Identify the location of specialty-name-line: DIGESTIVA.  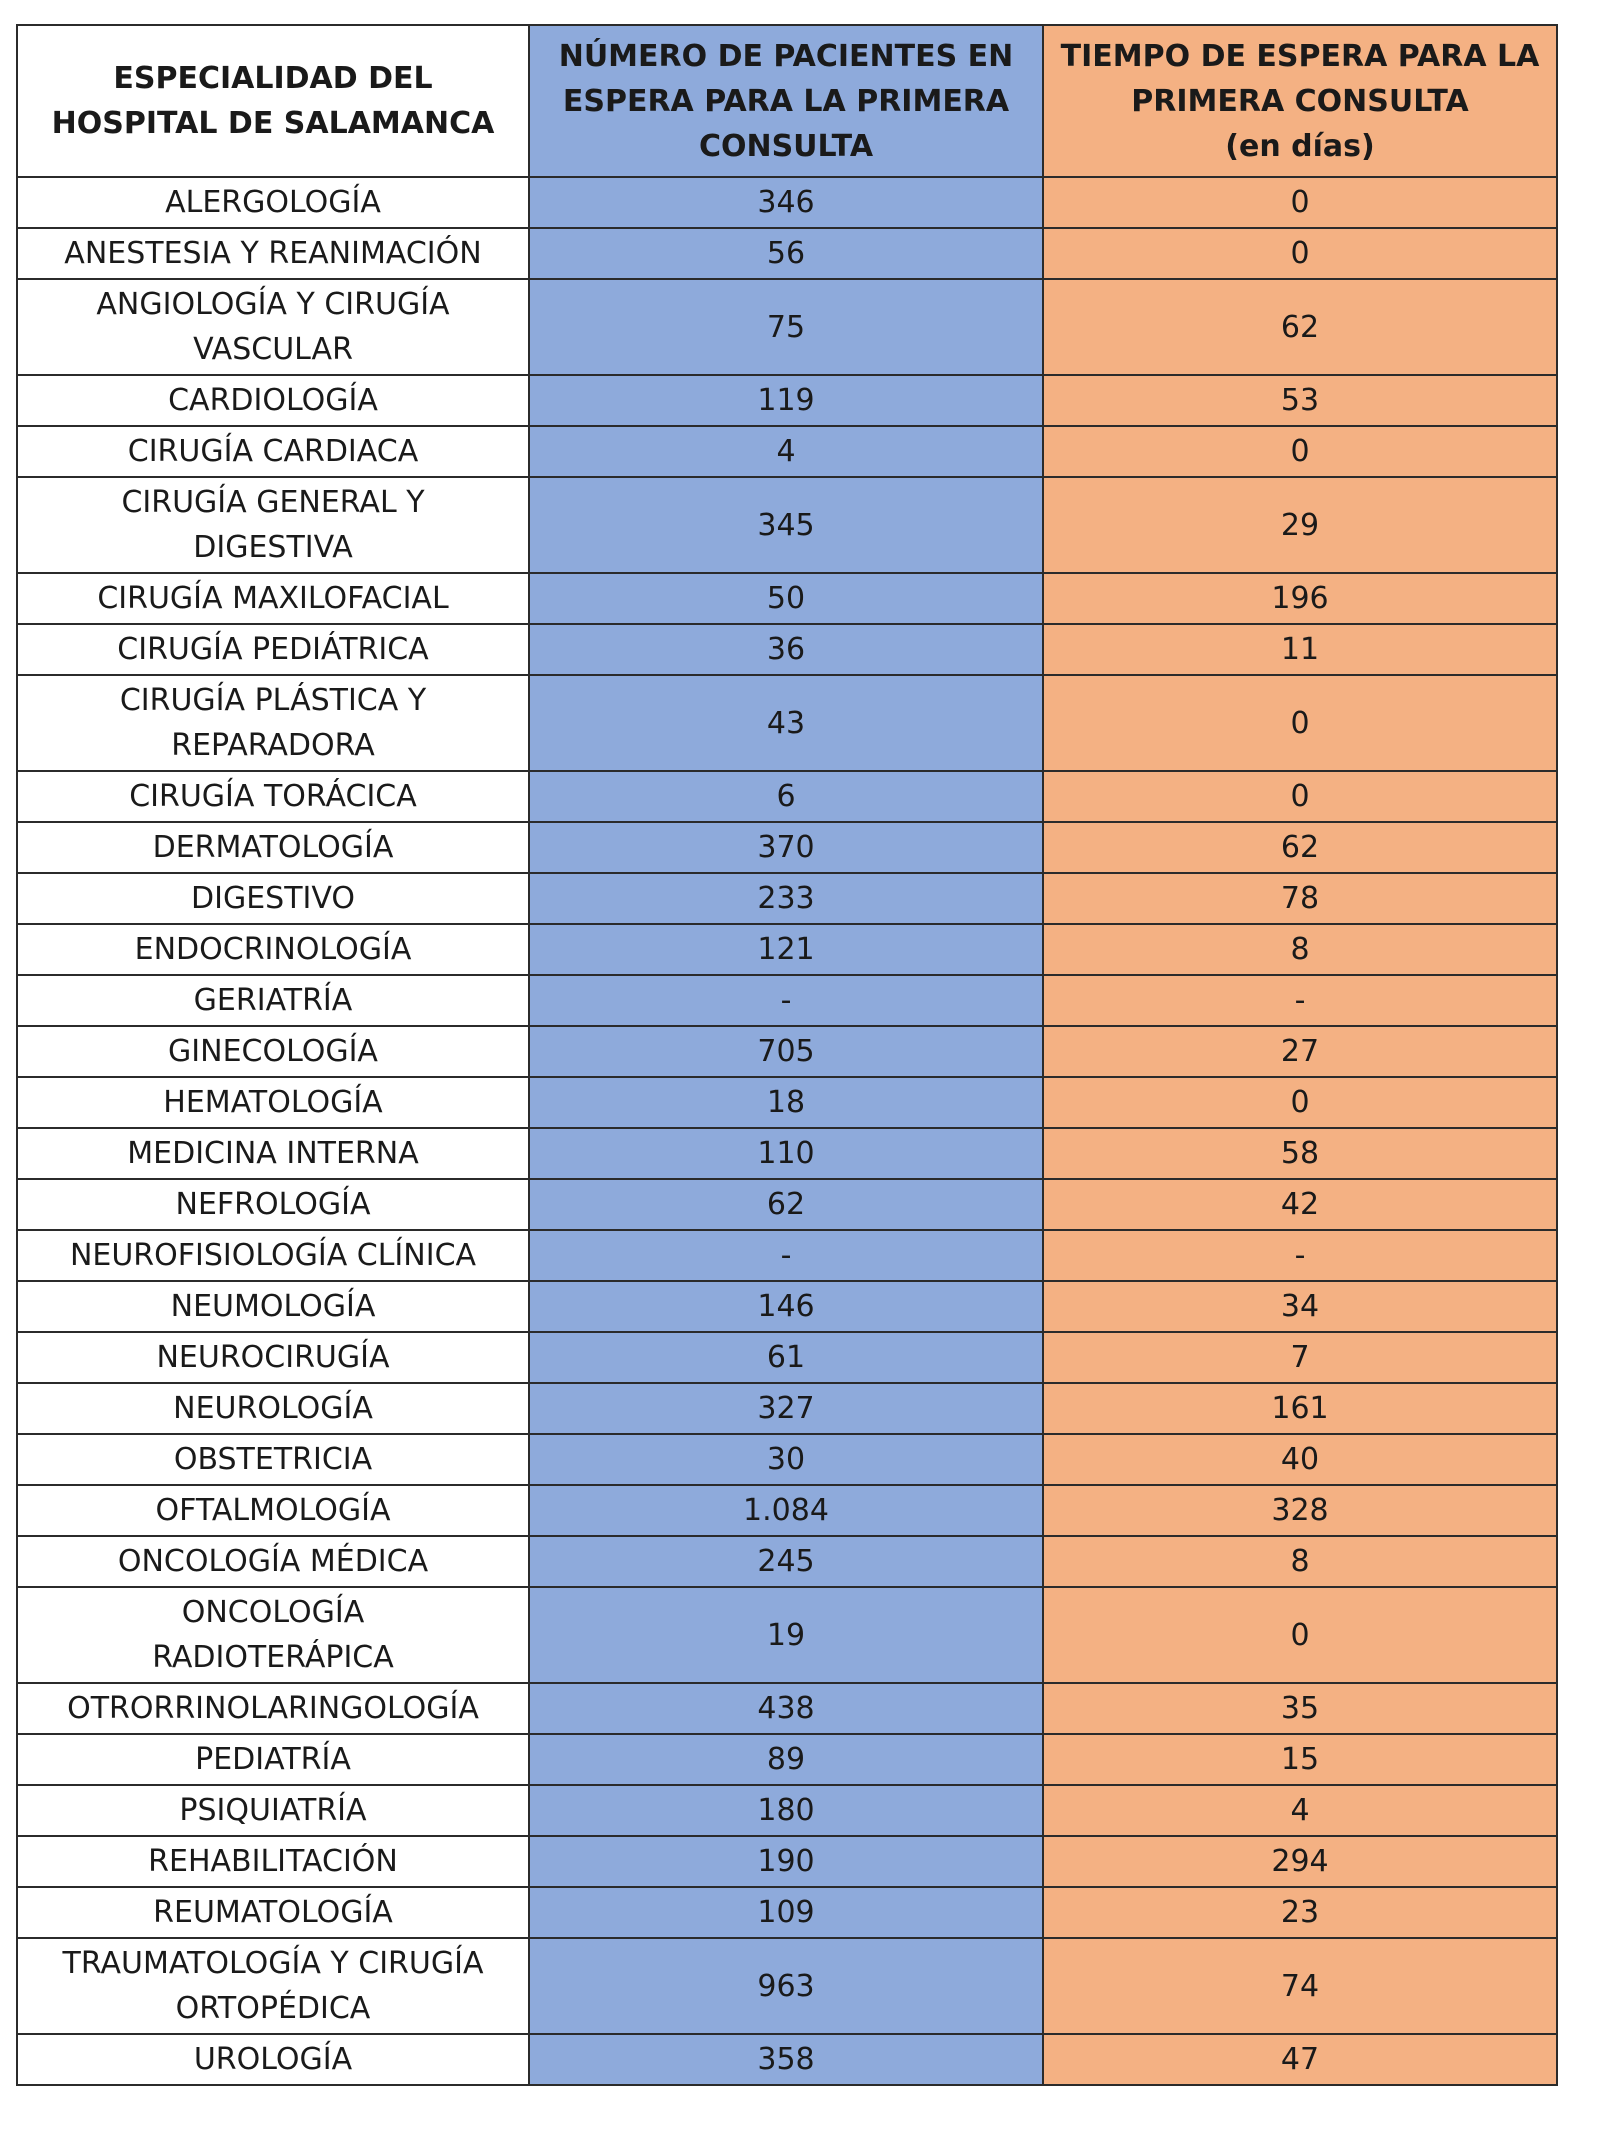
(273, 547).